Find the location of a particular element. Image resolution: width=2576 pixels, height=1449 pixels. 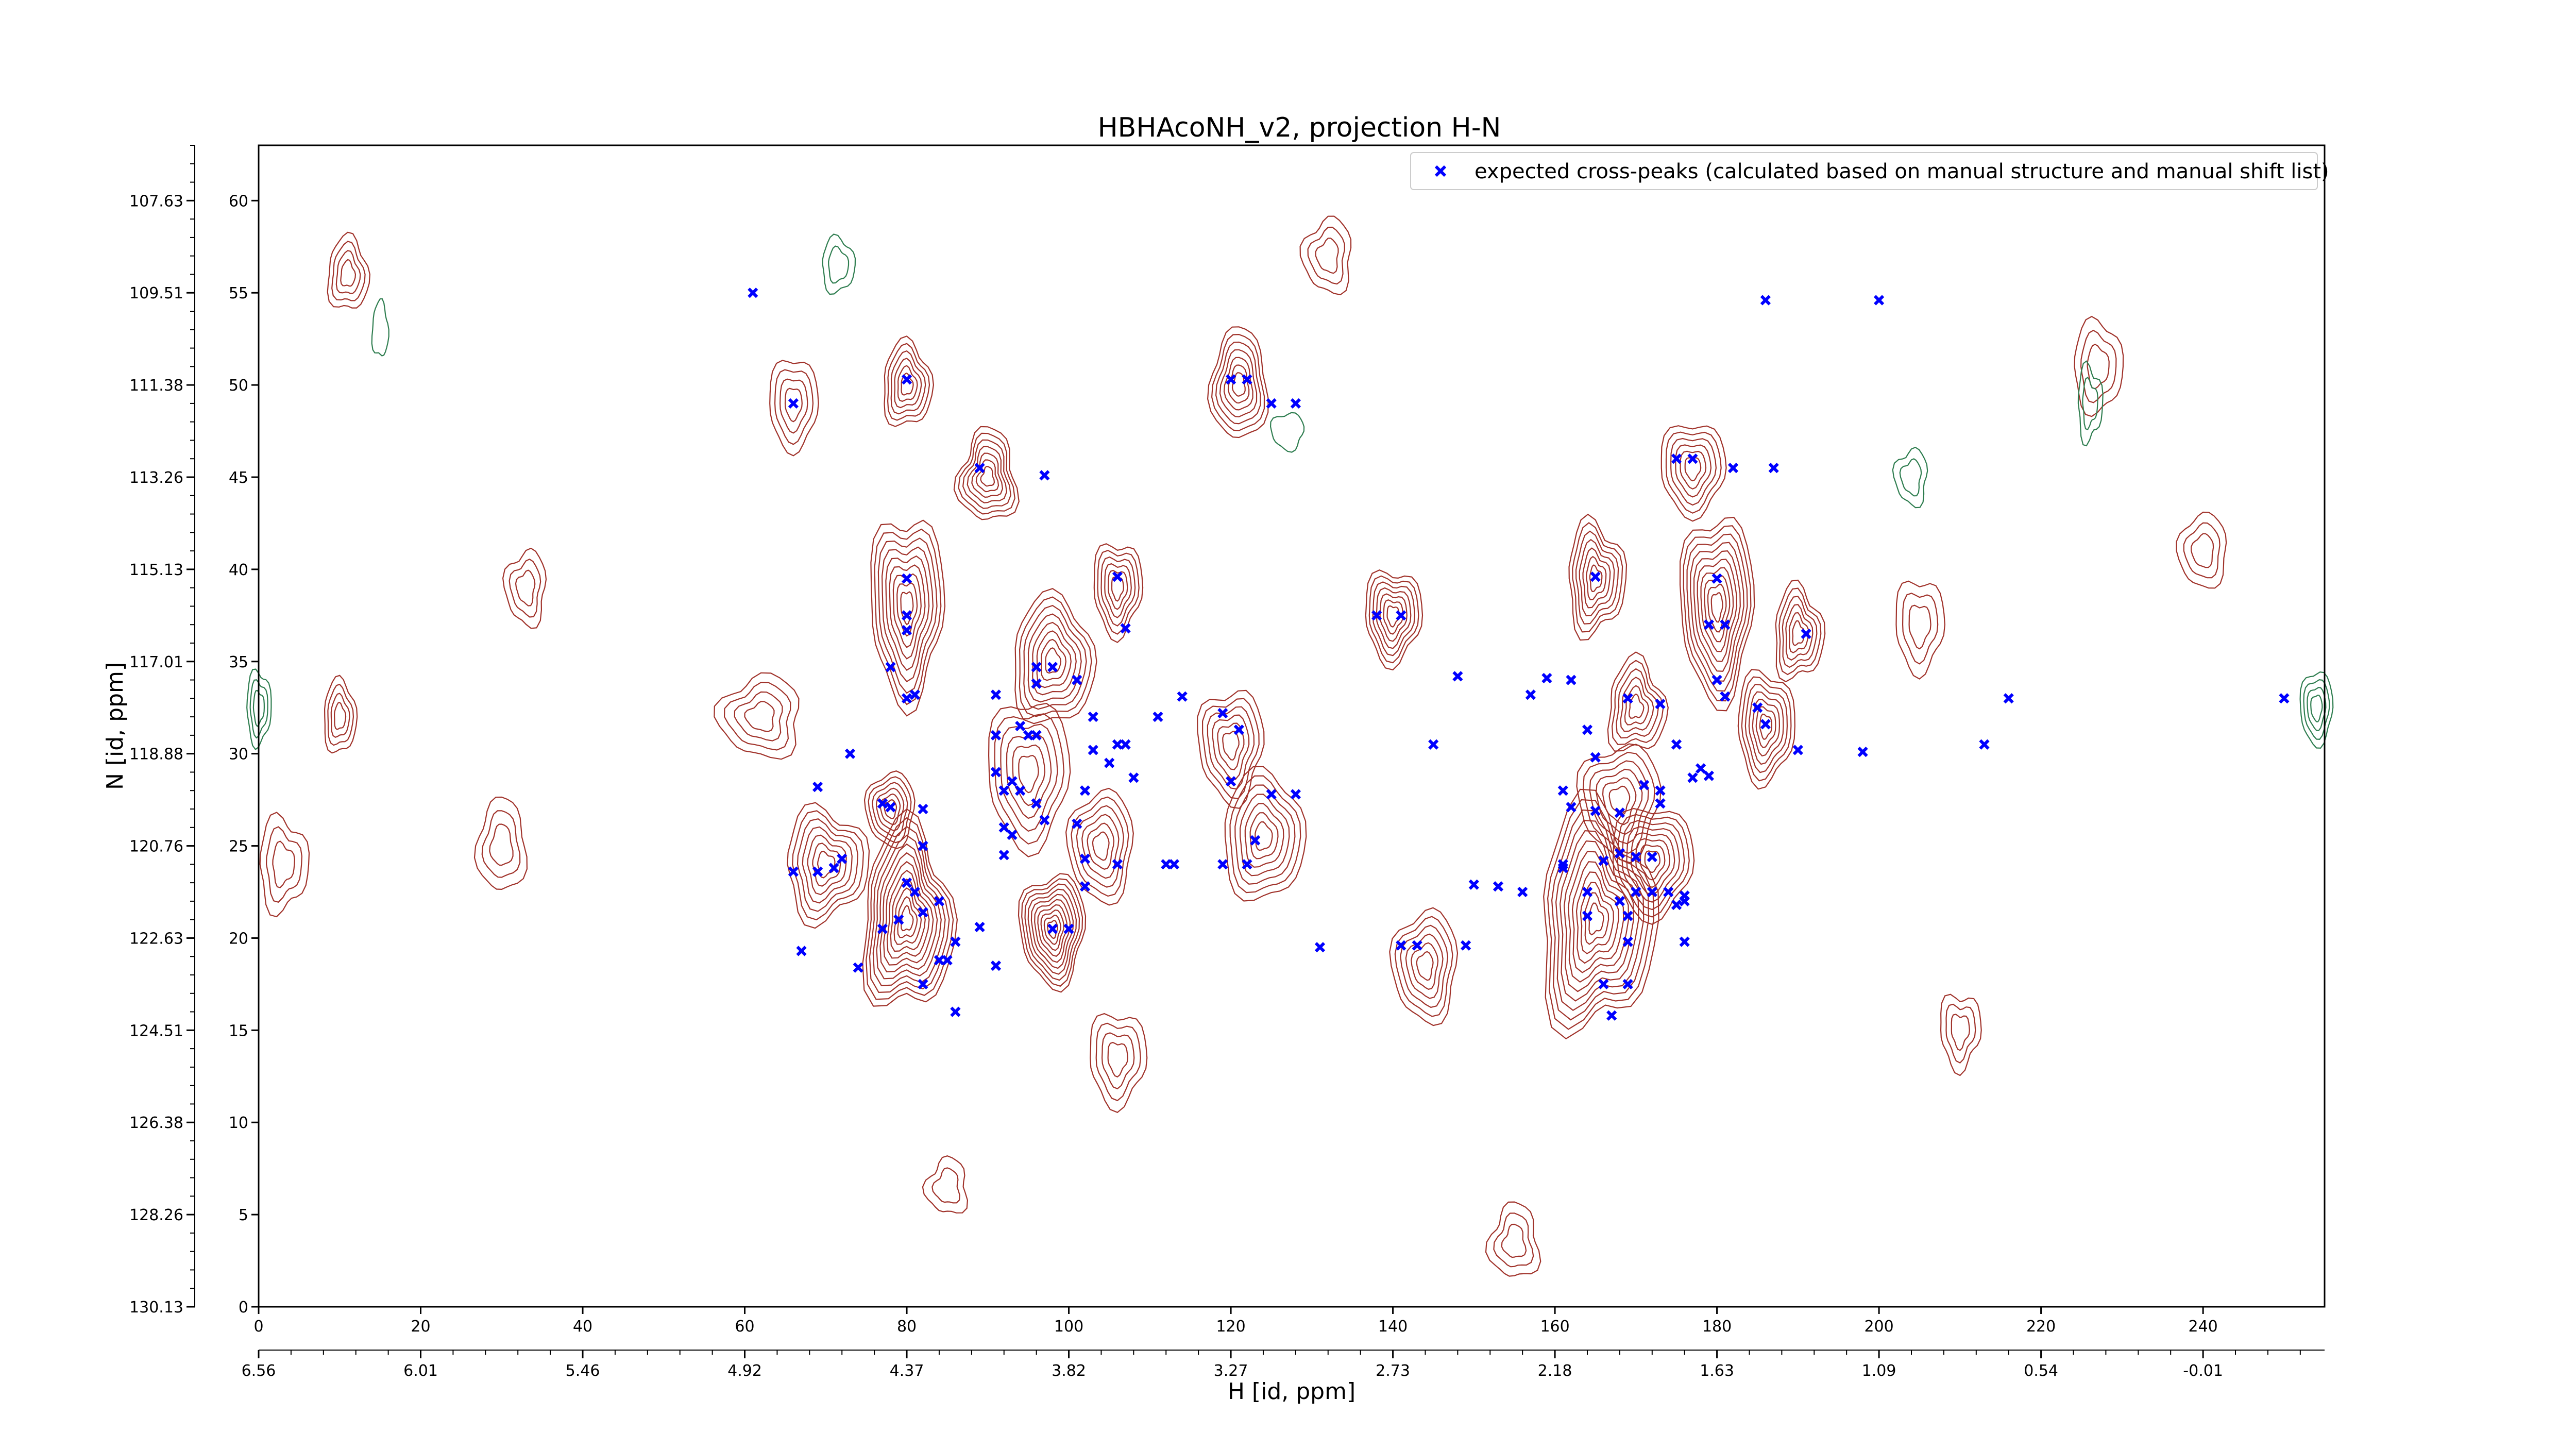

x-tick-label: 20 is located at coordinates (420, 1327).